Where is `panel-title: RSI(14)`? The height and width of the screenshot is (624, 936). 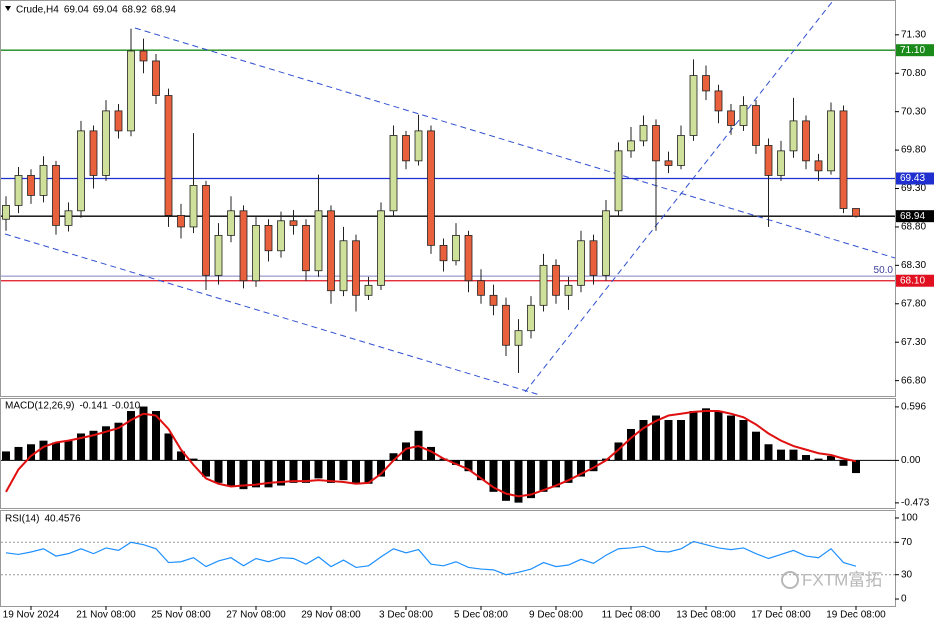 panel-title: RSI(14) is located at coordinates (22, 519).